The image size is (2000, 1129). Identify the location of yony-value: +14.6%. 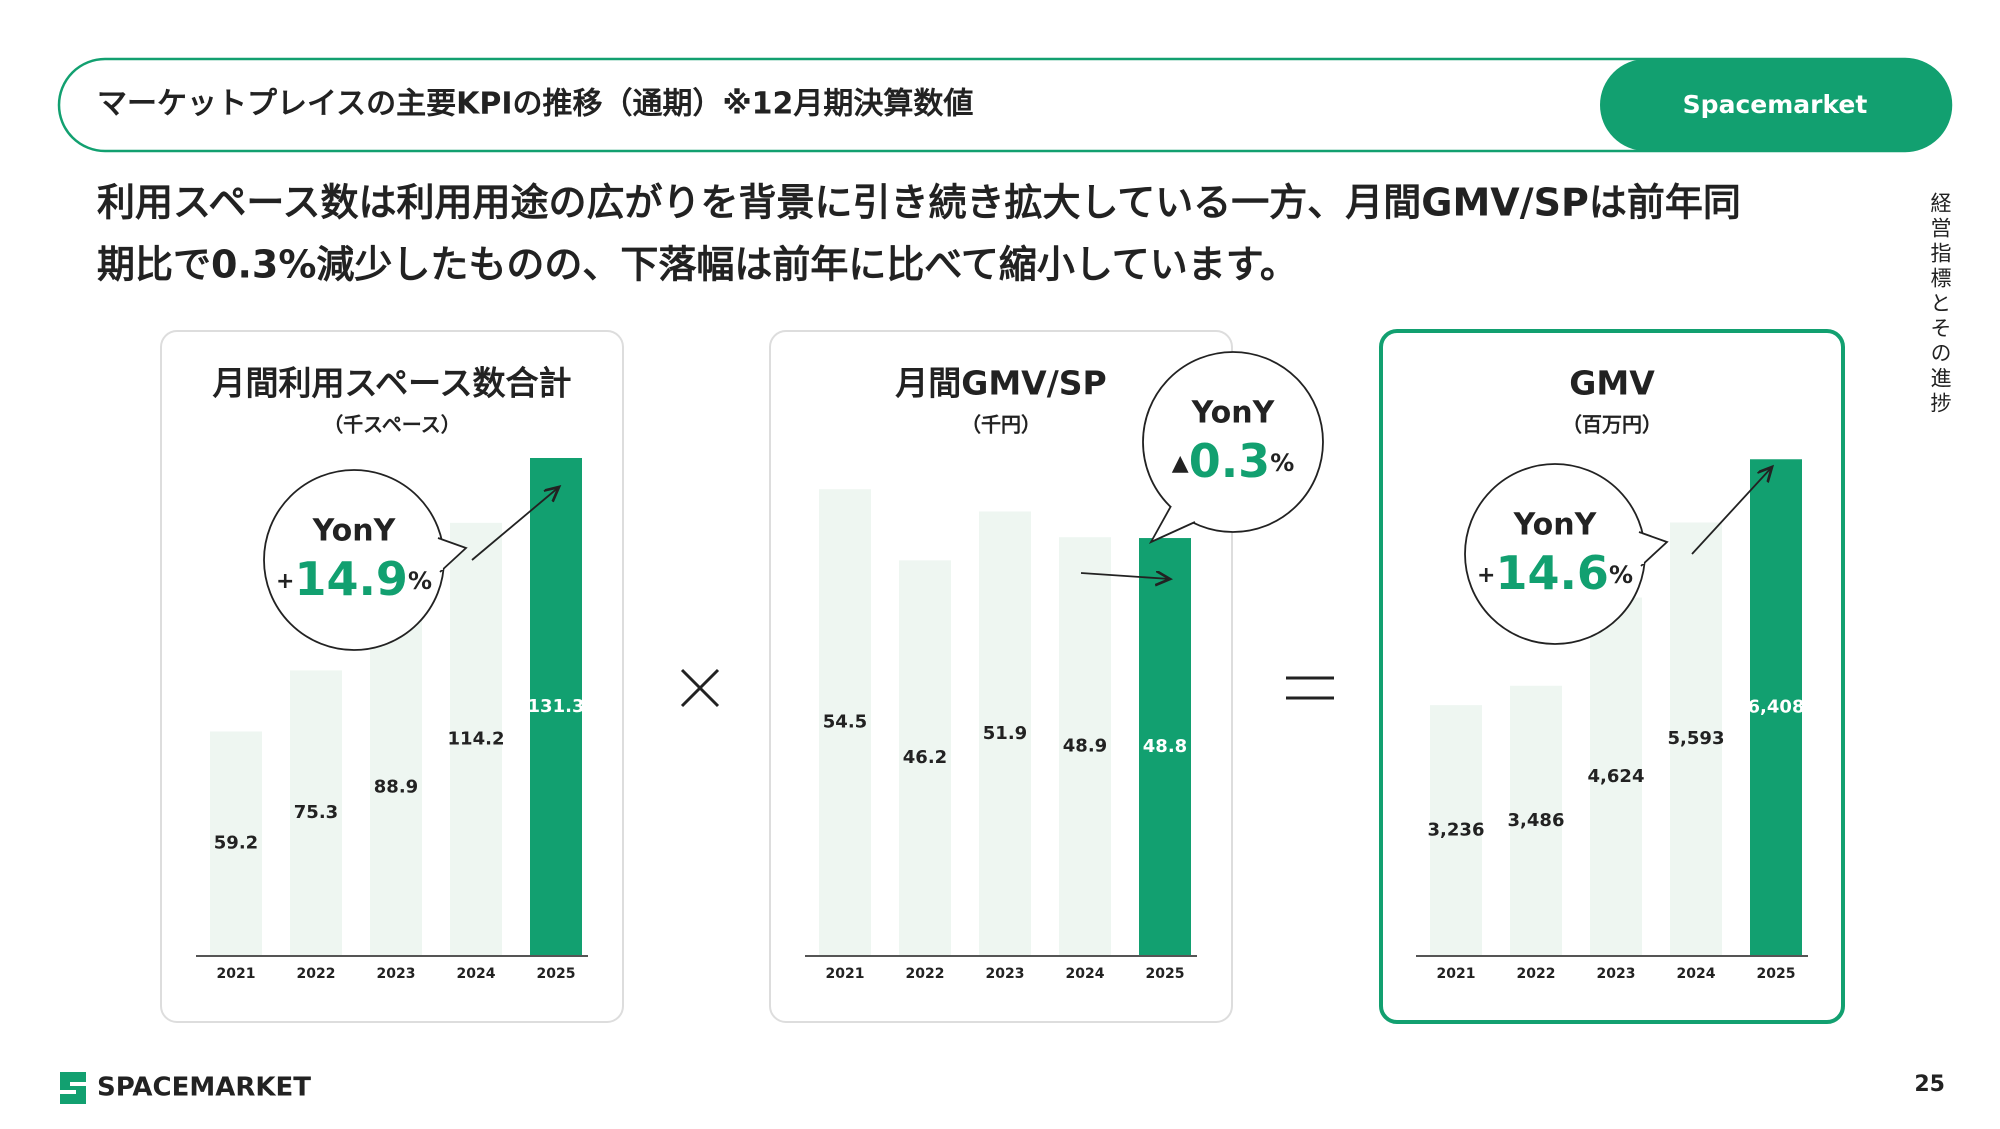
(1555, 573).